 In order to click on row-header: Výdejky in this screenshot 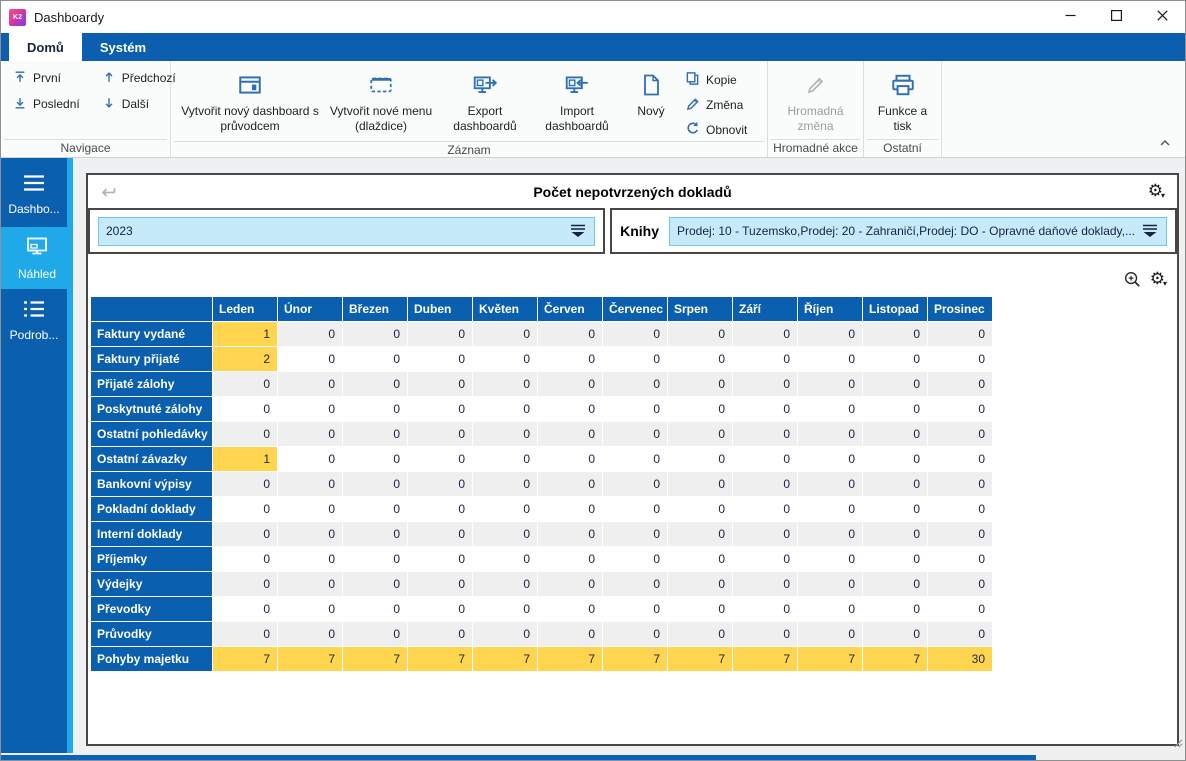, I will do `click(151, 584)`.